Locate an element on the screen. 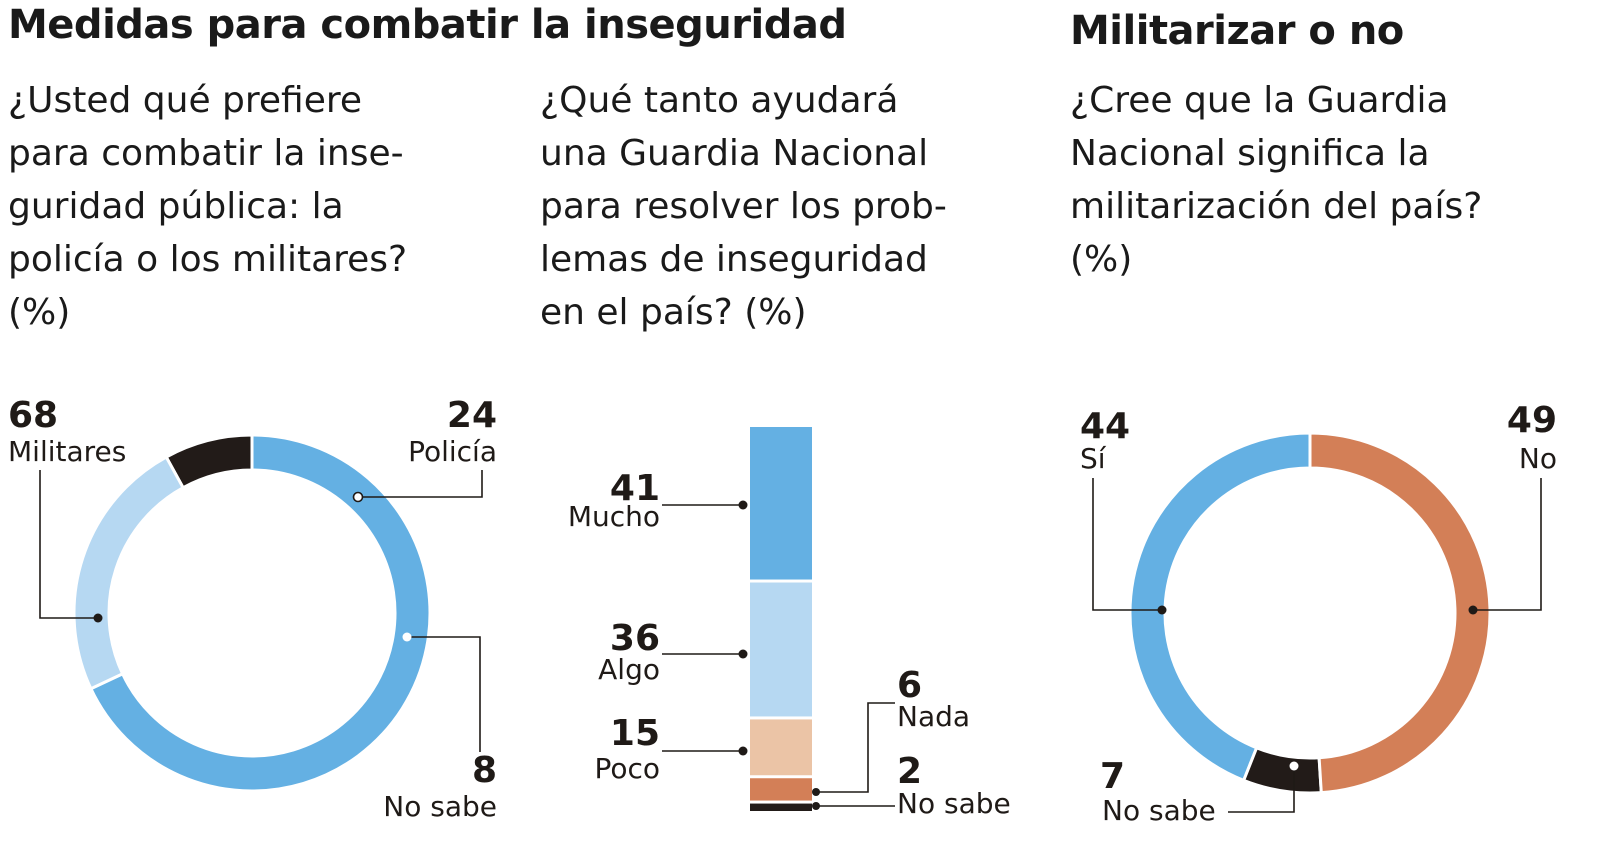  callout-si: 44 Sí is located at coordinates (1123, 510).